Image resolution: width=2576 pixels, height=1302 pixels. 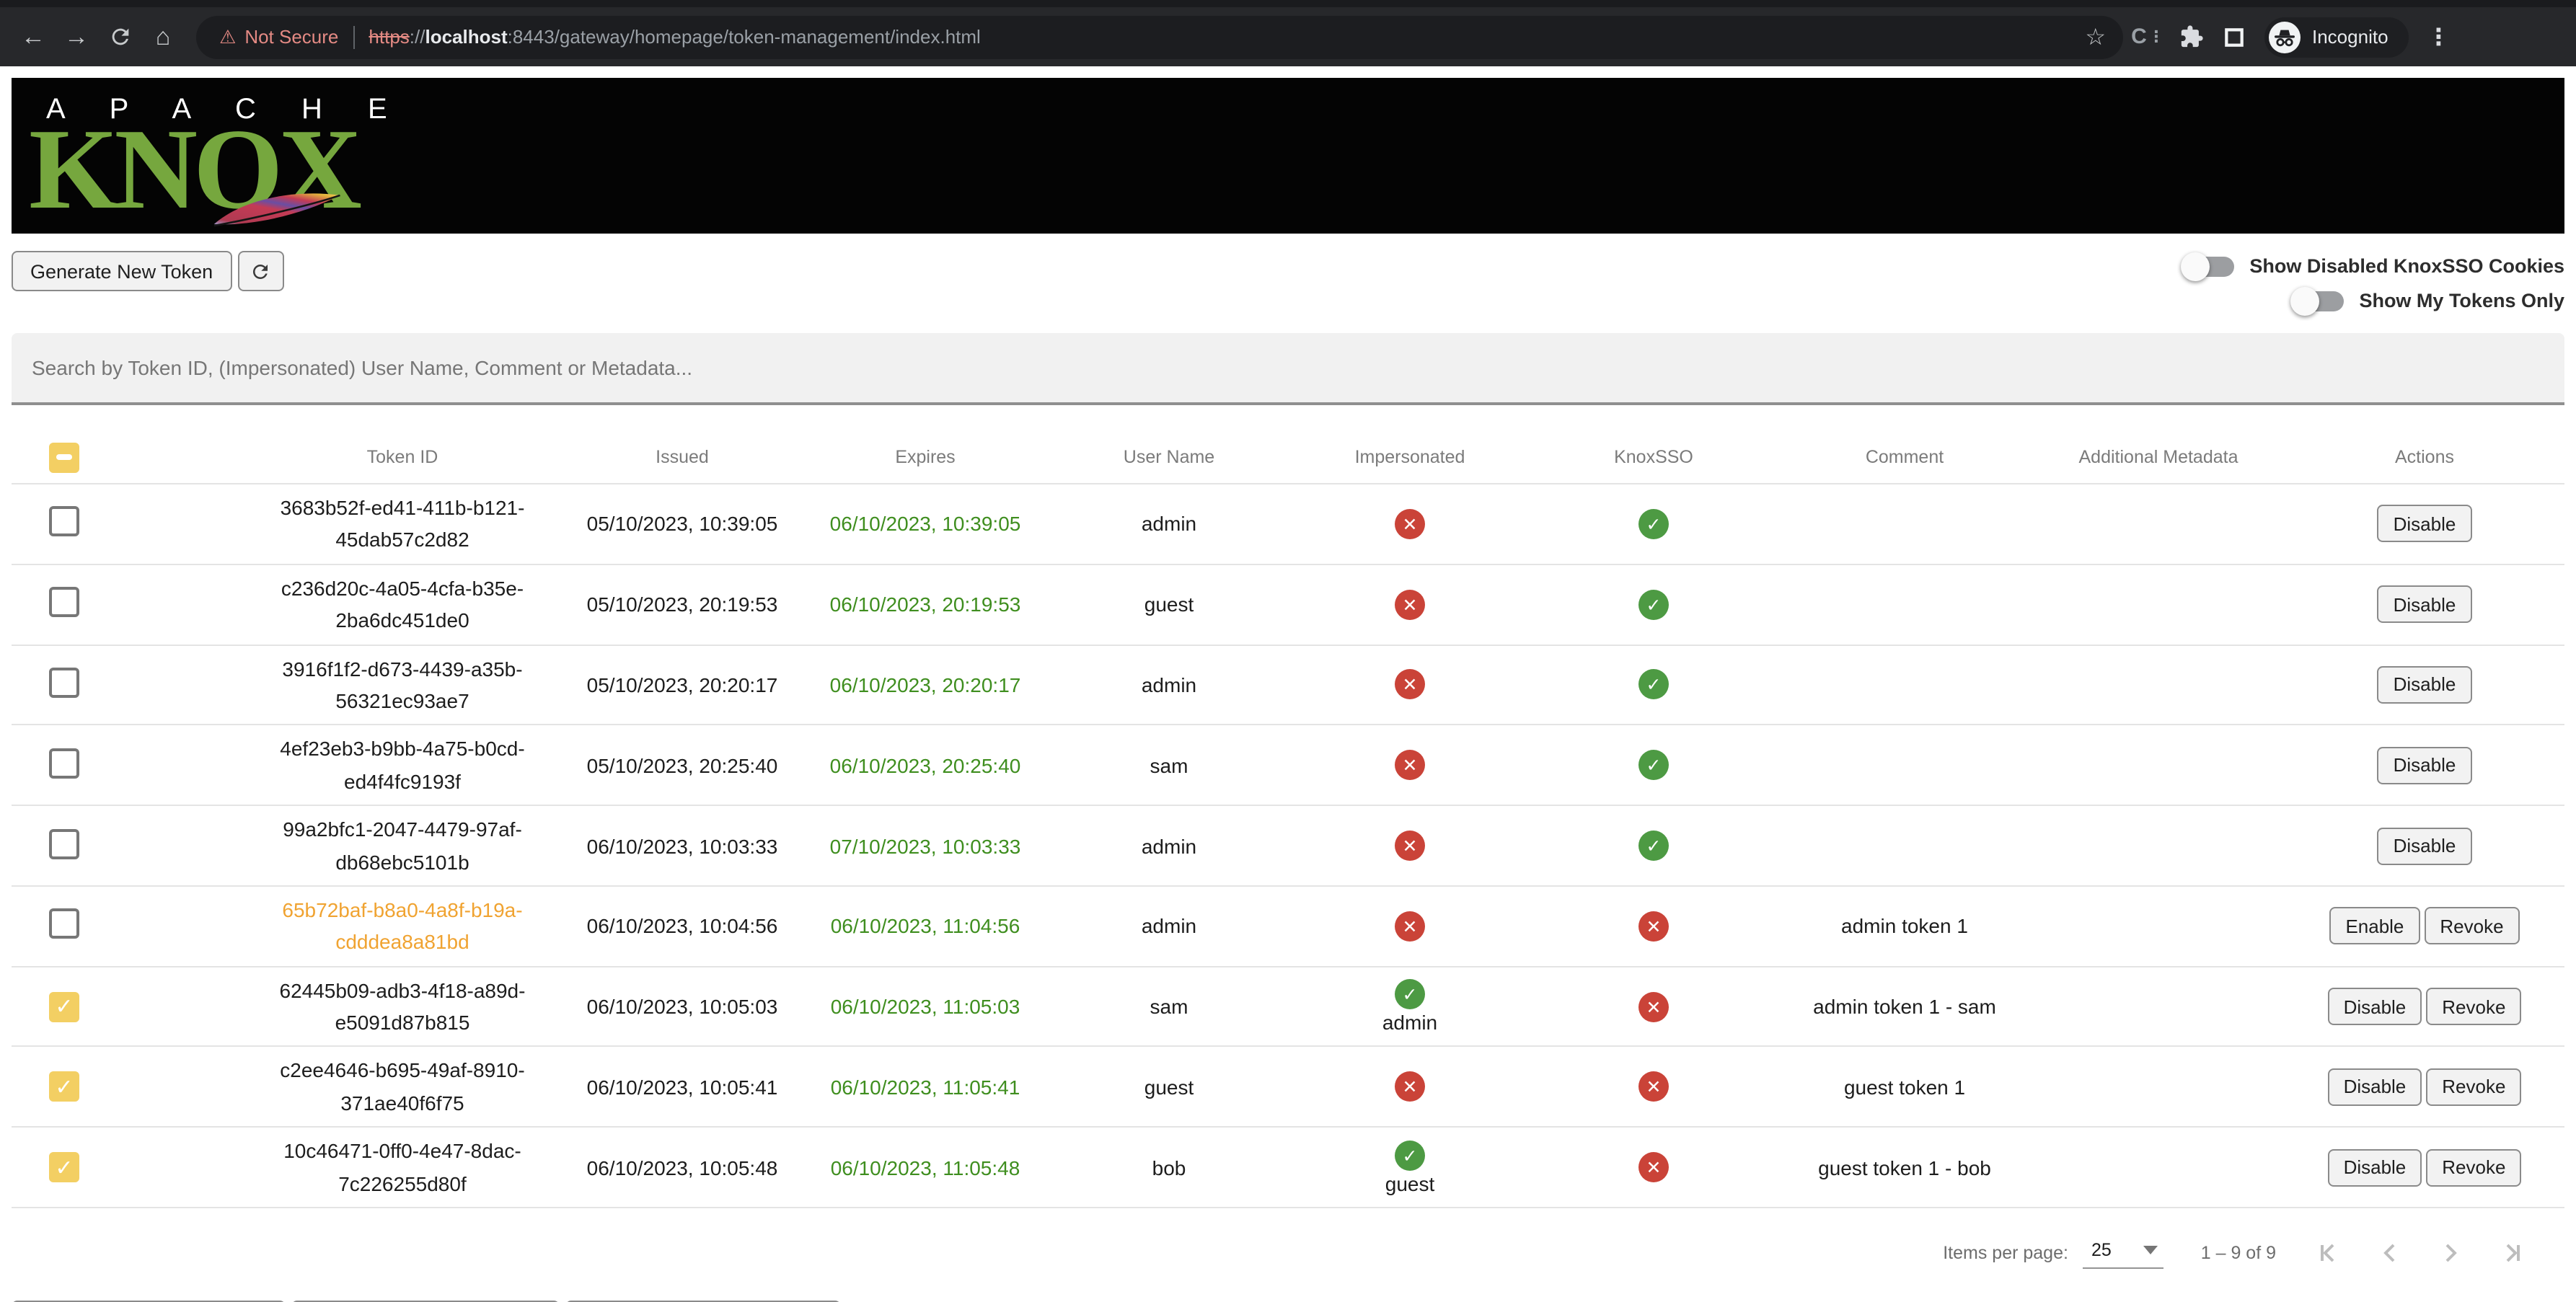 I want to click on row-action-buttons: Enable Revoke, so click(x=2424, y=926).